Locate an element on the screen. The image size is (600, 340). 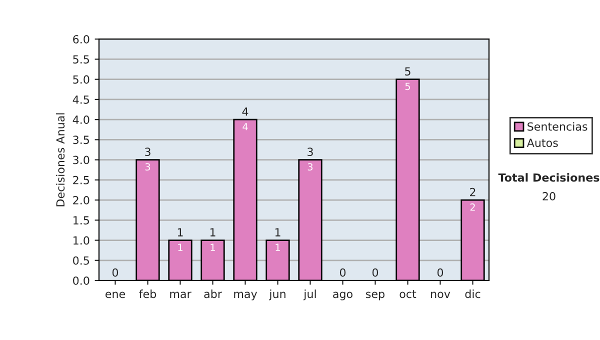
y-tick-label: 4.5 is located at coordinates (80, 100).